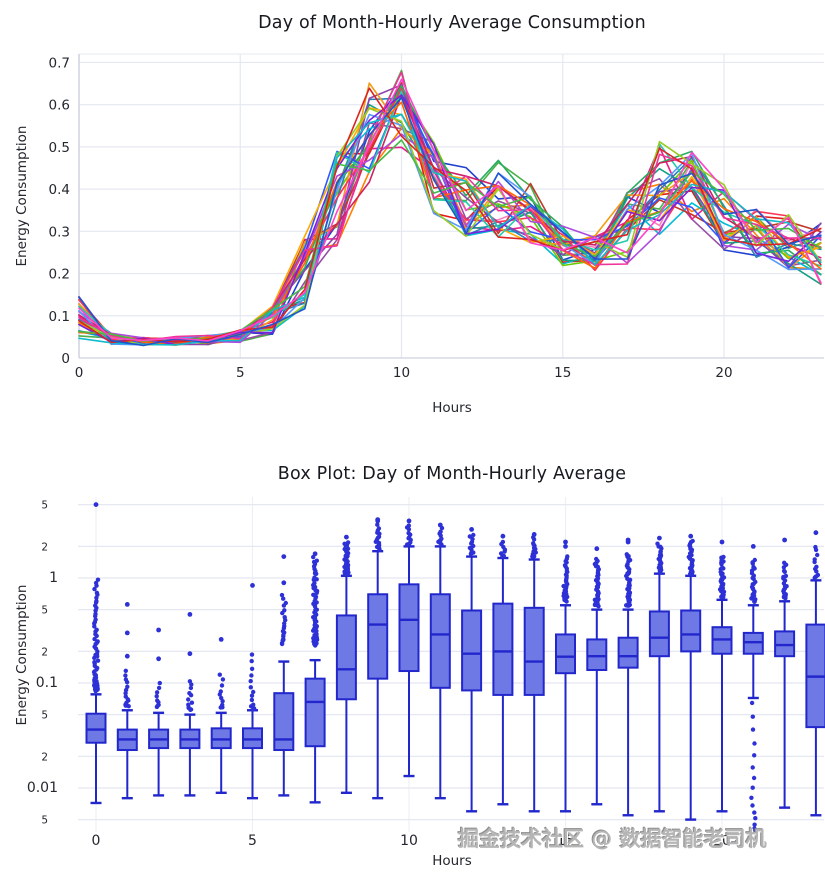  I want to click on line-chart-y-axis-title: Energy Consumption, so click(22, 196).